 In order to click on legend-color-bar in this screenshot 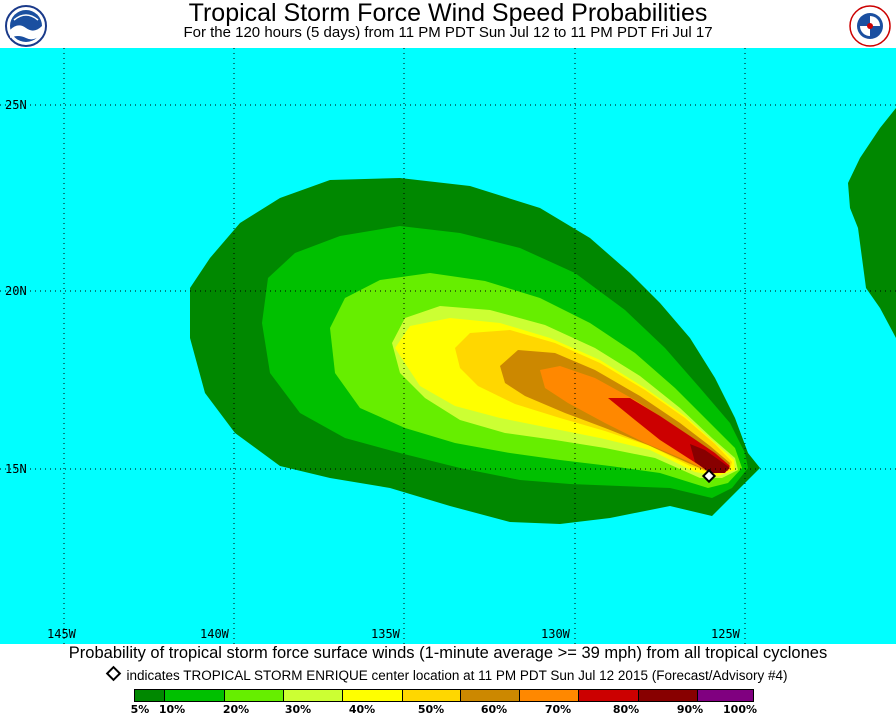, I will do `click(444, 695)`.